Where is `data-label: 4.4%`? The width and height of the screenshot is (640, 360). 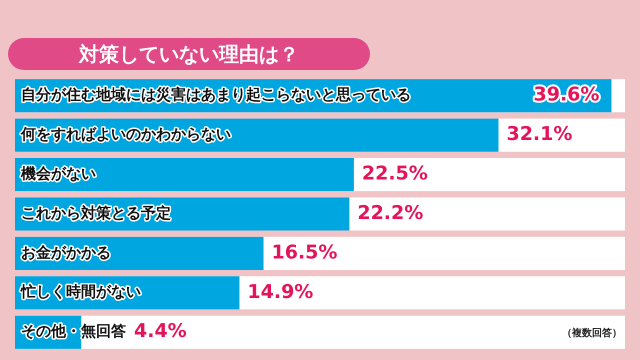 data-label: 4.4% is located at coordinates (160, 331).